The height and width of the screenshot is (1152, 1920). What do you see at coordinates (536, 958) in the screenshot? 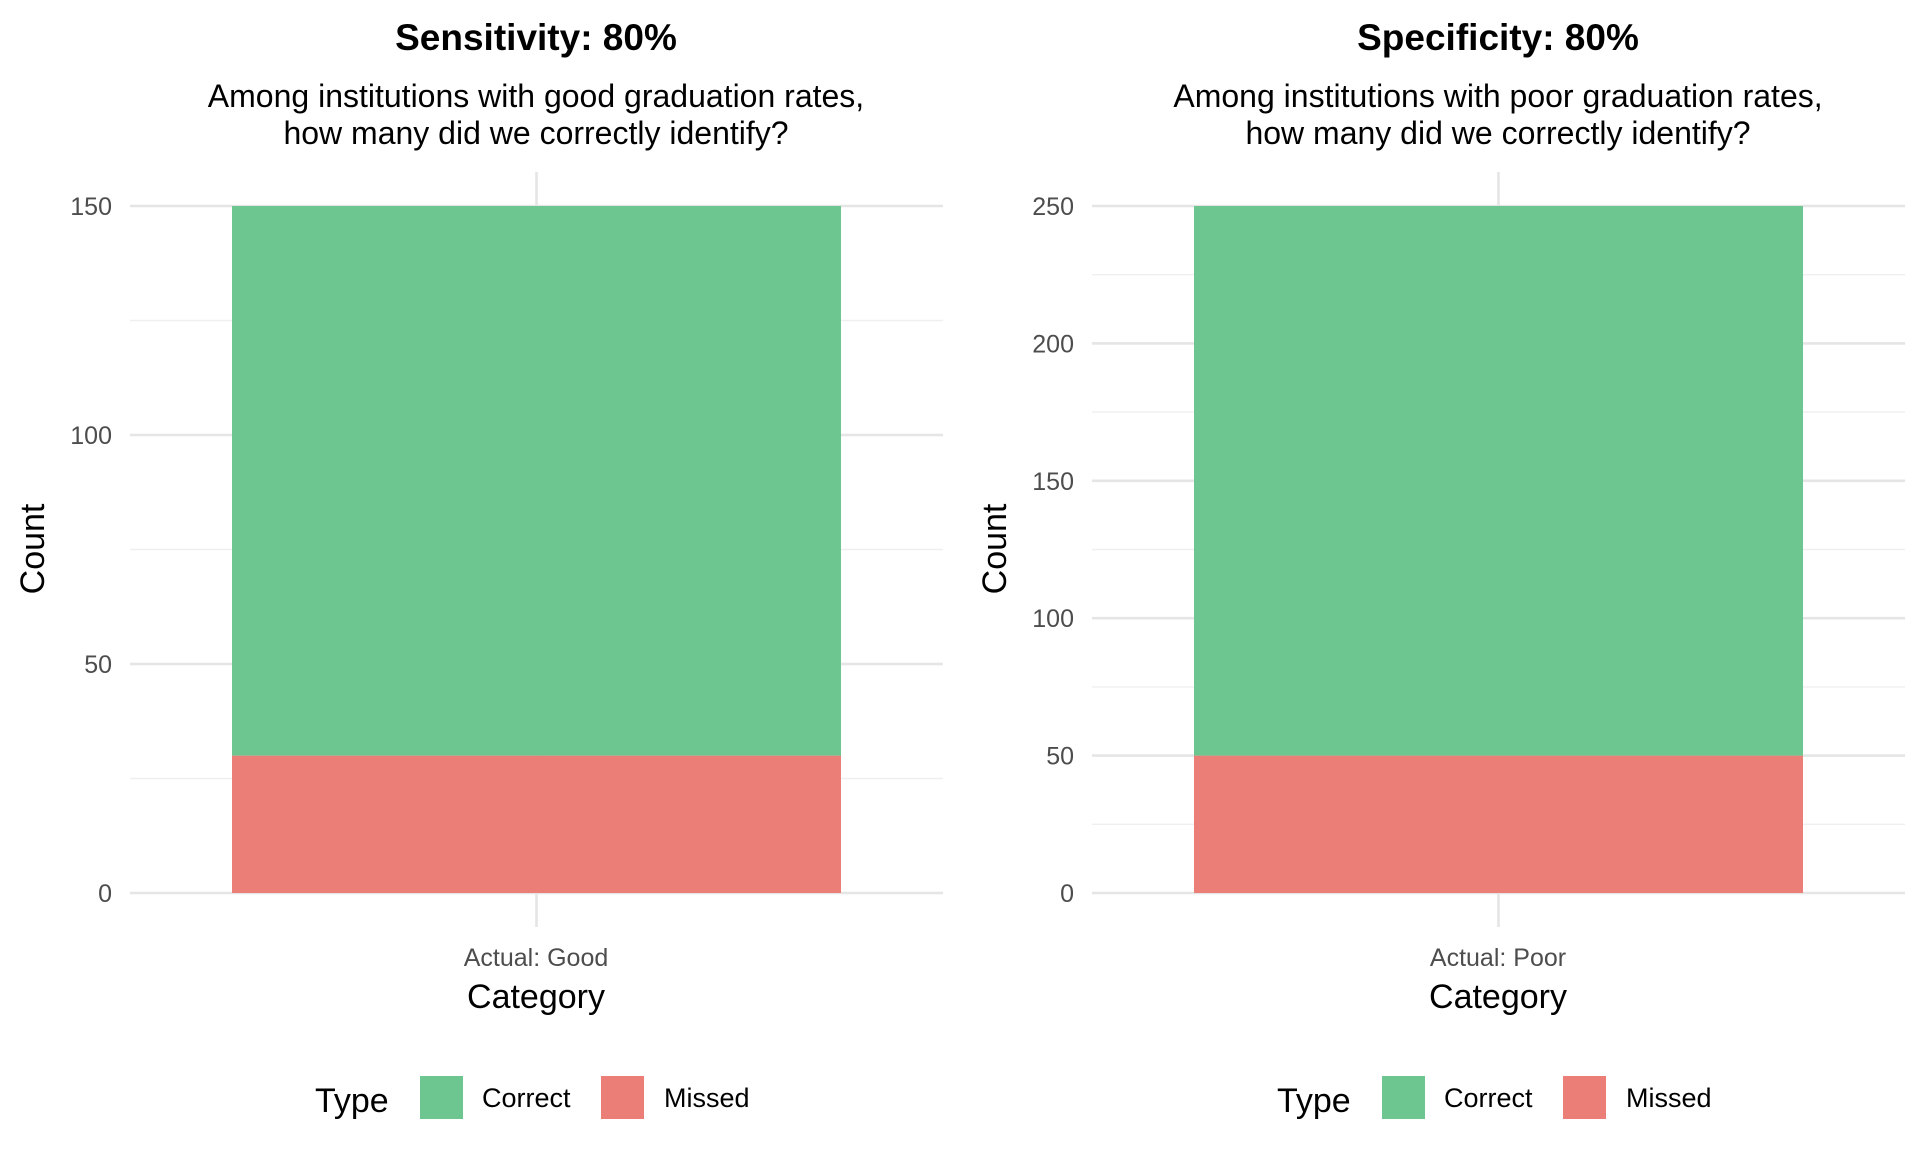
I see `x-tick-label: Actual: Good` at bounding box center [536, 958].